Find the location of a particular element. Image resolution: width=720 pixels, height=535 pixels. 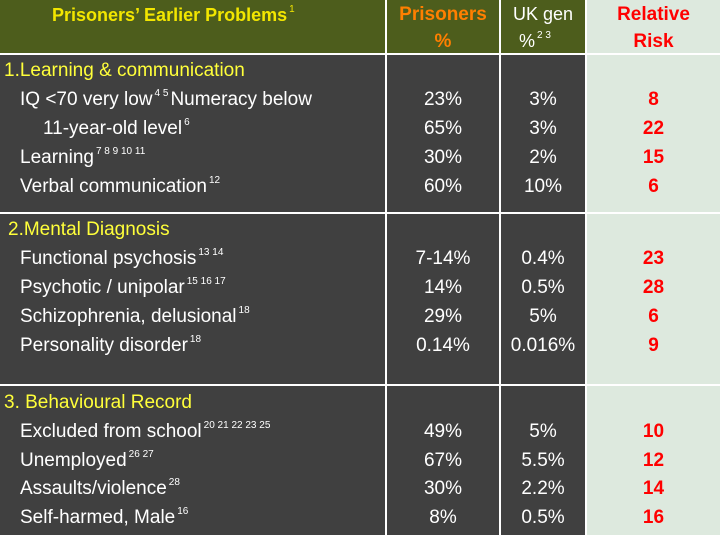

row-label-text: Verbal communication is located at coordinates (113, 186).